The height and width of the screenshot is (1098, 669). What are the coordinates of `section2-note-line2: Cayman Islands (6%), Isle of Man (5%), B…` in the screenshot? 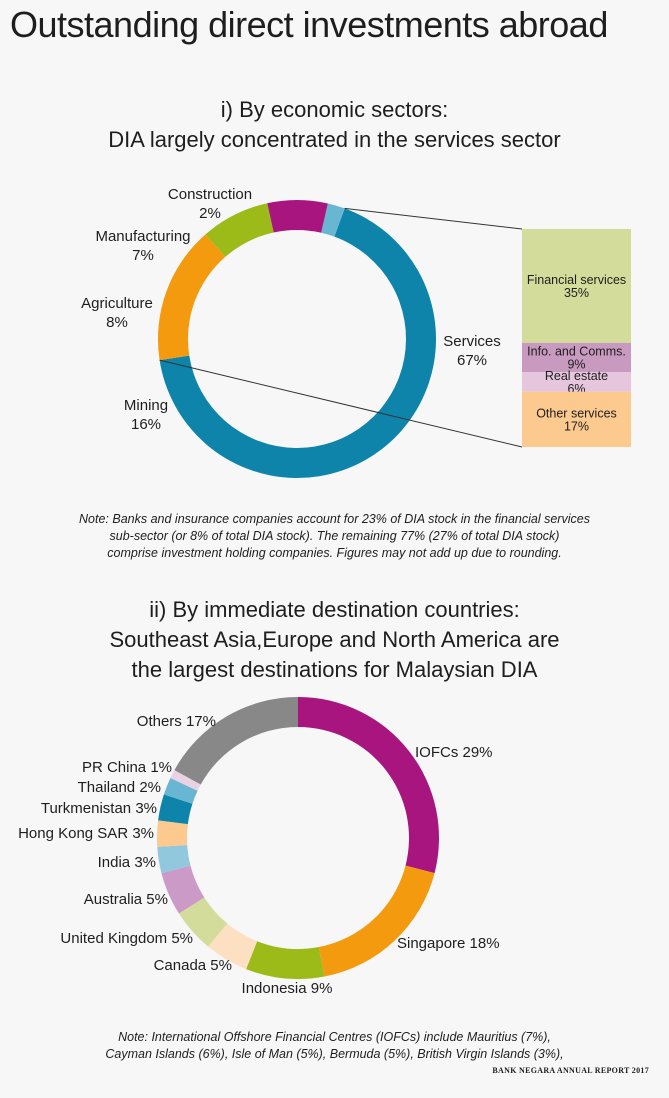 It's located at (334, 1054).